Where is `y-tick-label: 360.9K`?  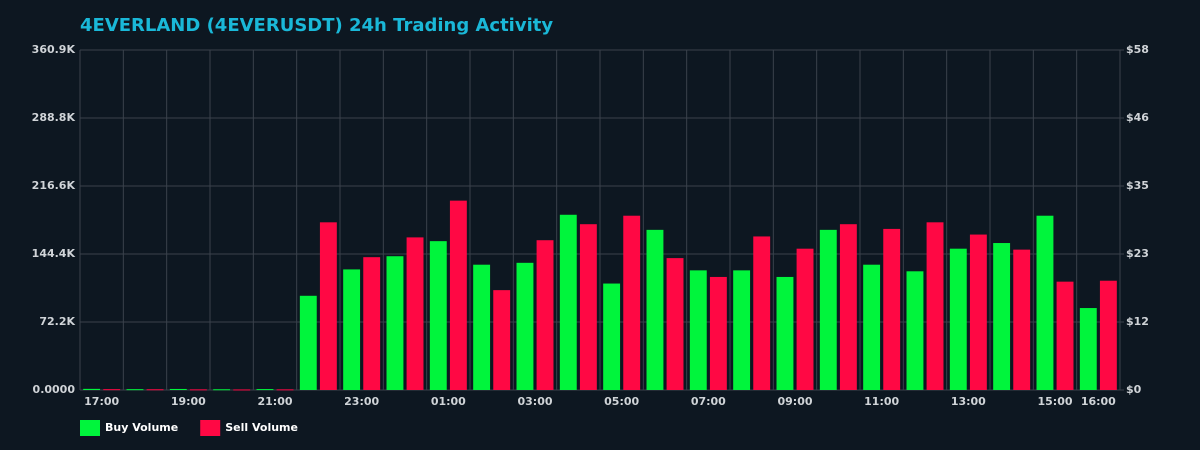
y-tick-label: 360.9K is located at coordinates (54, 49).